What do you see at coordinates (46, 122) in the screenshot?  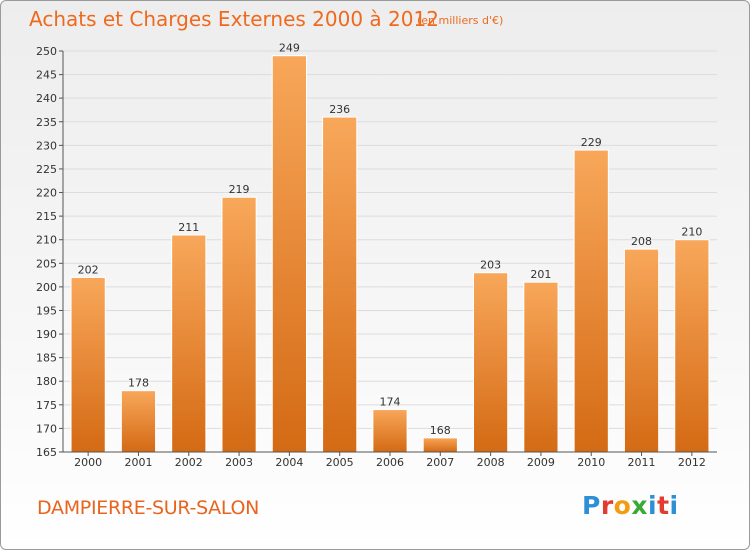 I see `y-tick-label: 235` at bounding box center [46, 122].